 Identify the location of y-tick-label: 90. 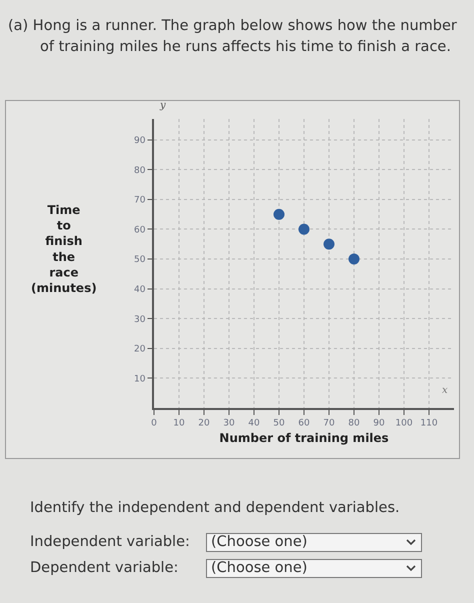
(140, 141).